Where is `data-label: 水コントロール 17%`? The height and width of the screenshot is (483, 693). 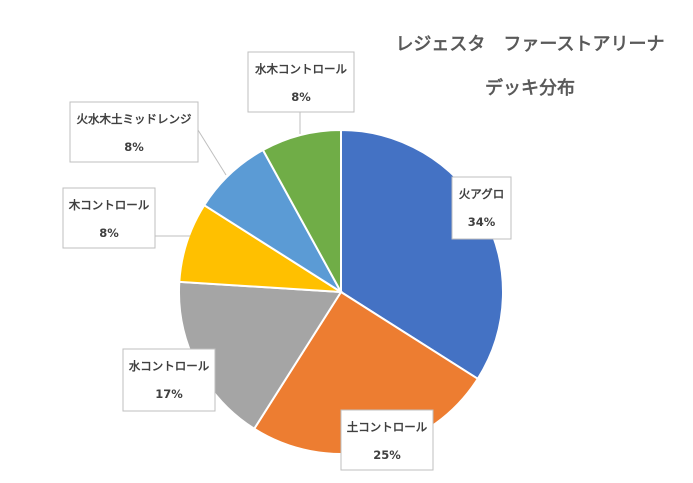 data-label: 水コントロール 17% is located at coordinates (169, 380).